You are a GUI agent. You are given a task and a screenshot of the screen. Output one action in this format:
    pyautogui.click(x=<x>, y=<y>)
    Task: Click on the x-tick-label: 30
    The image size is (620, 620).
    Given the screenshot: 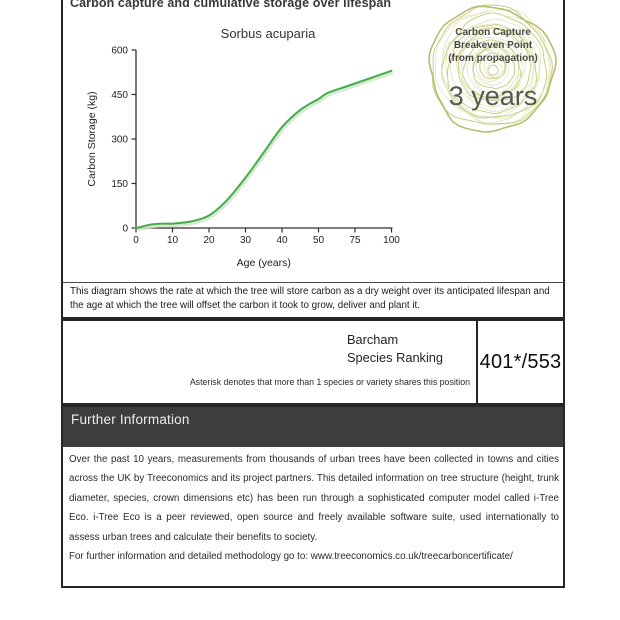 What is the action you would take?
    pyautogui.click(x=246, y=240)
    